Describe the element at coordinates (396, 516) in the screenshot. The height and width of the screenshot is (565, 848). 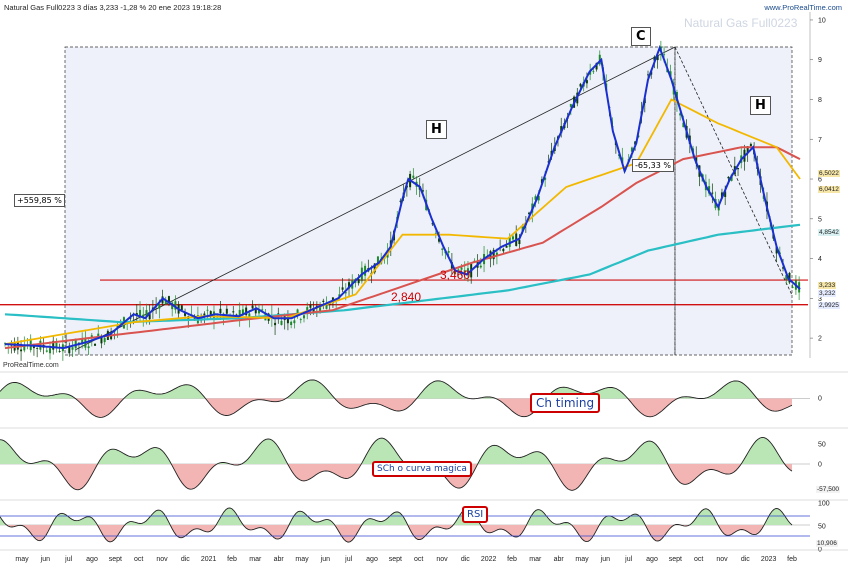
I see `rsi-positive-area` at that location.